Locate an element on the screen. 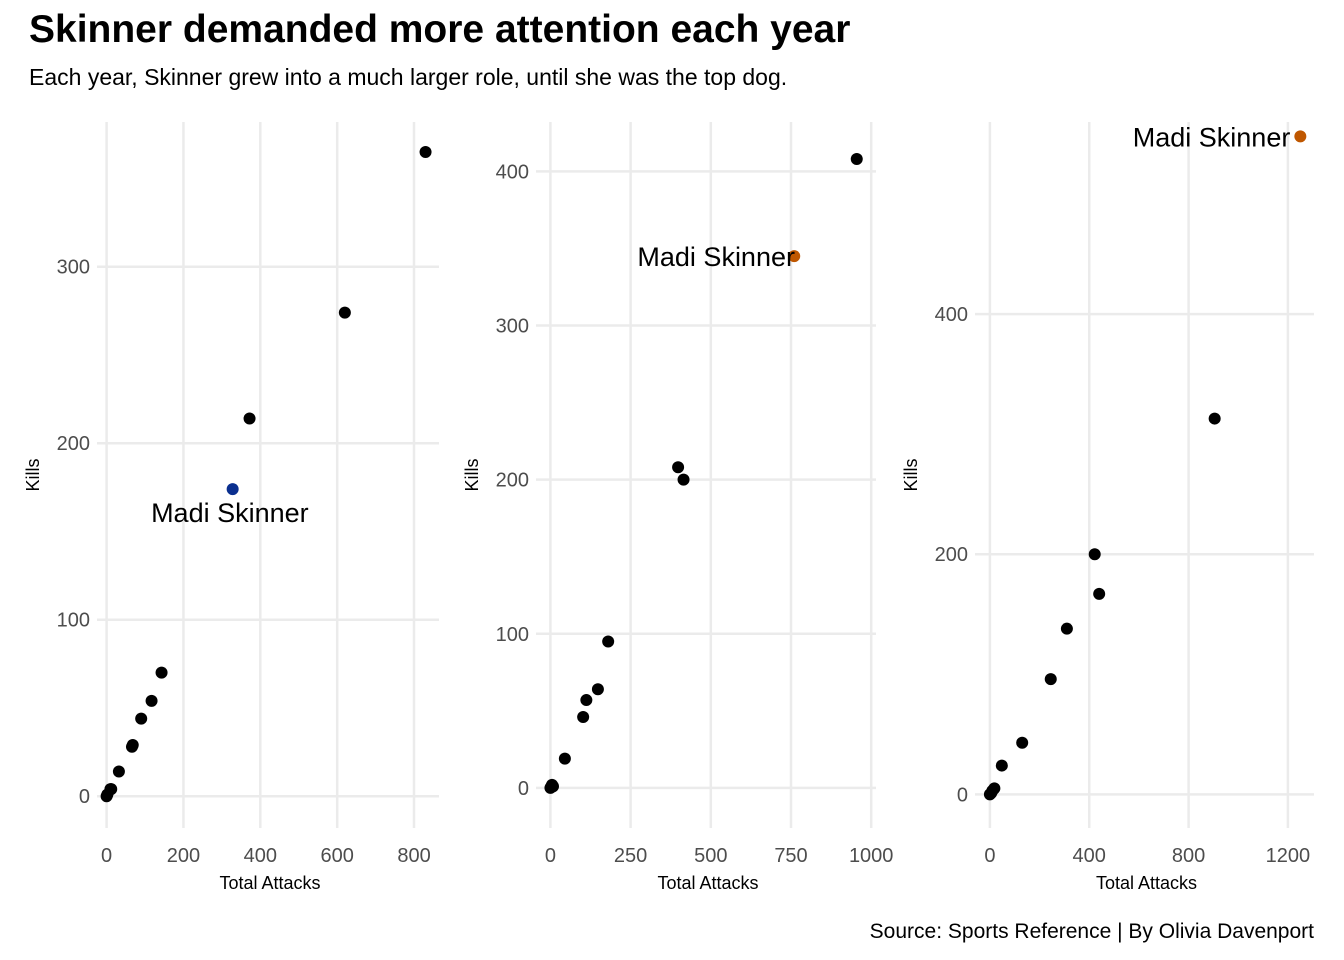 Image resolution: width=1344 pixels, height=960 pixels. x-tick-label: 200 is located at coordinates (183, 856).